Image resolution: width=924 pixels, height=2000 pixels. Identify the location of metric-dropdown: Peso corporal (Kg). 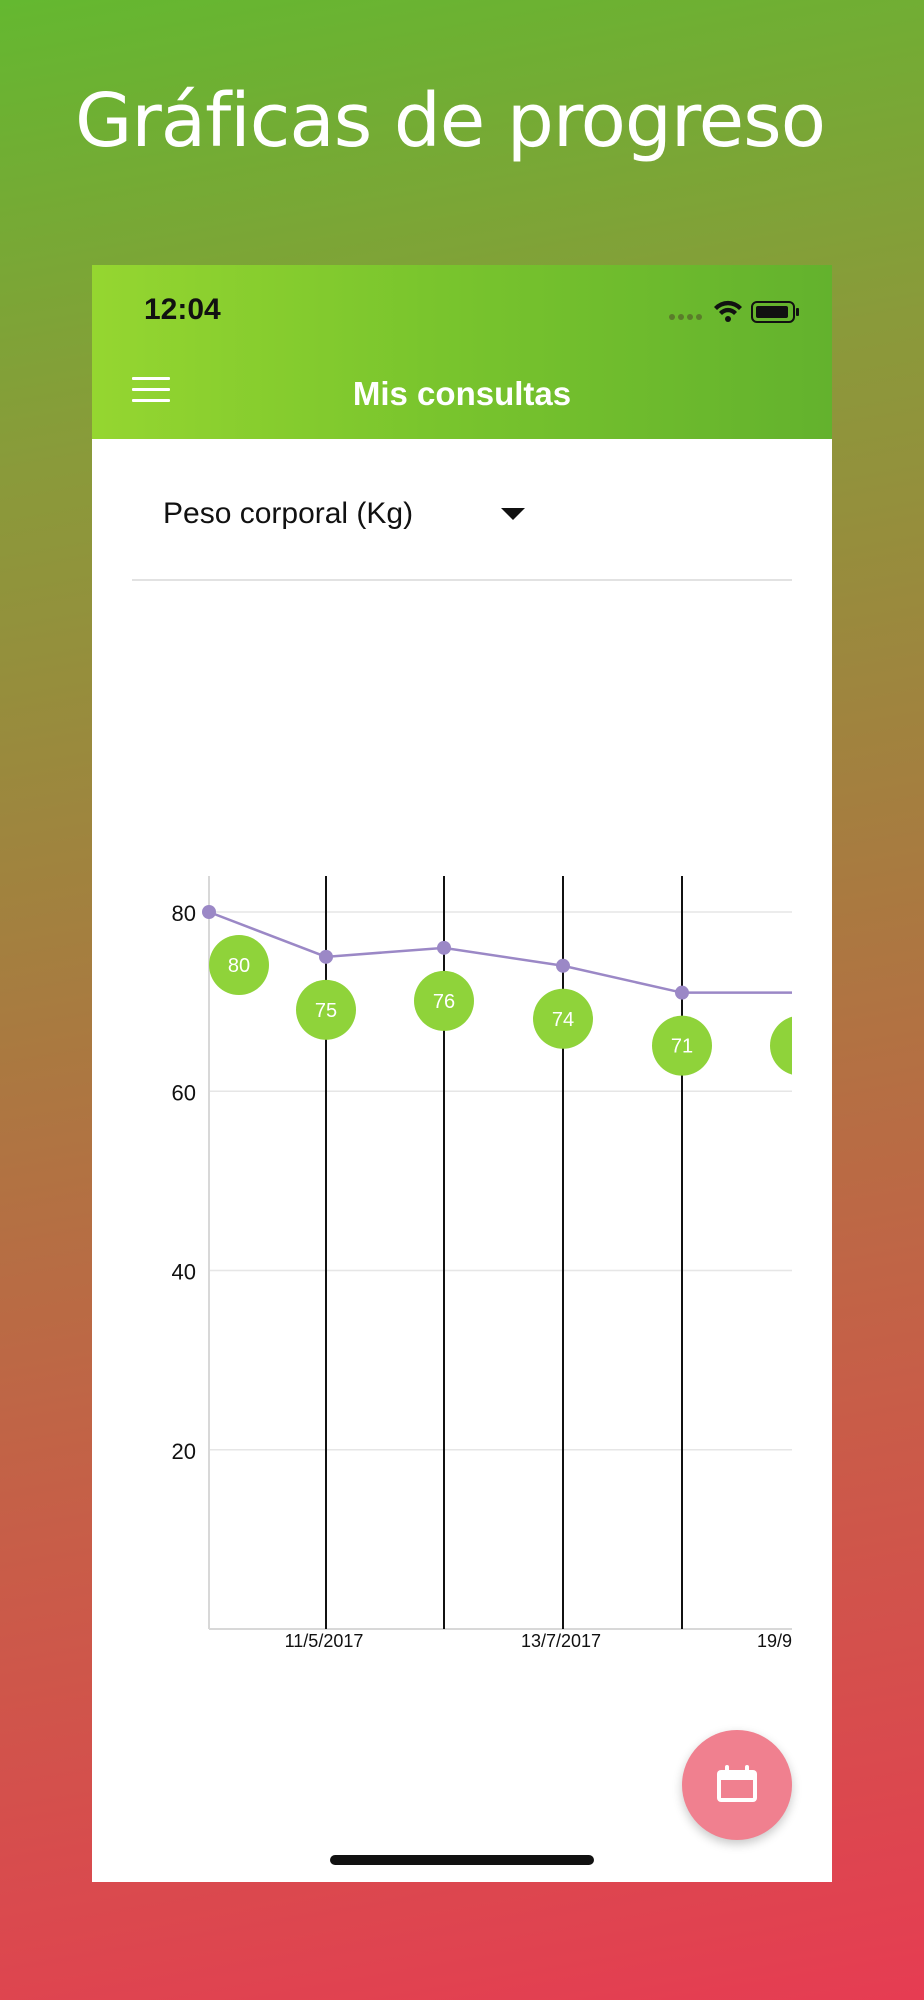
(462, 534).